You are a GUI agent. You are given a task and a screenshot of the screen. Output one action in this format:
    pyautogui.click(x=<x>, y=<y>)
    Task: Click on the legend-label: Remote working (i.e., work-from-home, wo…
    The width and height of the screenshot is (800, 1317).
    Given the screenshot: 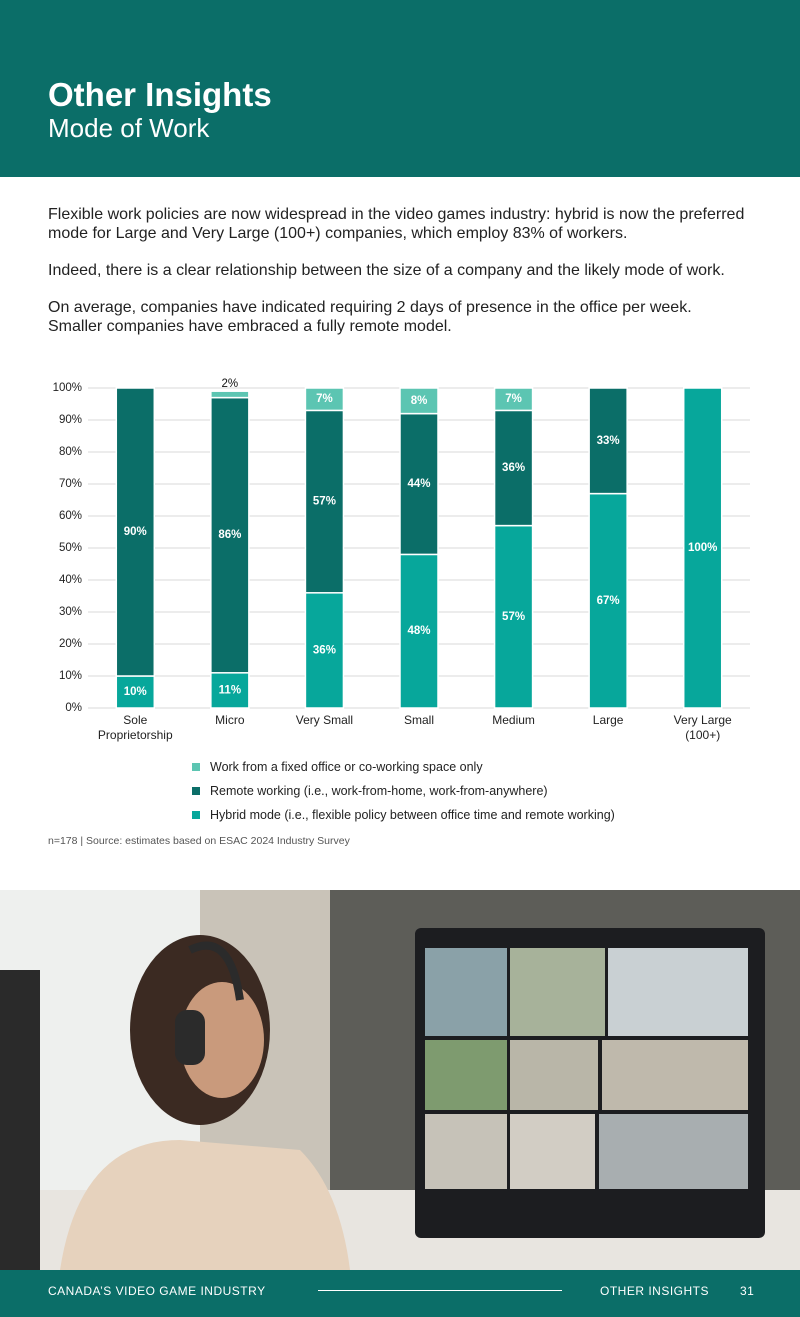 What is the action you would take?
    pyautogui.click(x=379, y=791)
    